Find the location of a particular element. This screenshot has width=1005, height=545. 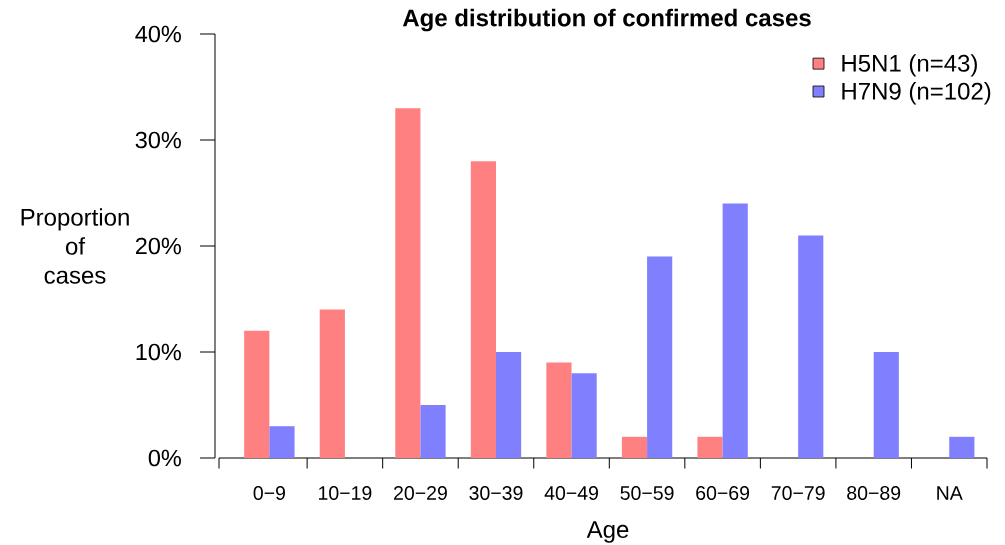

x-tick-label: 40−49 is located at coordinates (571, 493).